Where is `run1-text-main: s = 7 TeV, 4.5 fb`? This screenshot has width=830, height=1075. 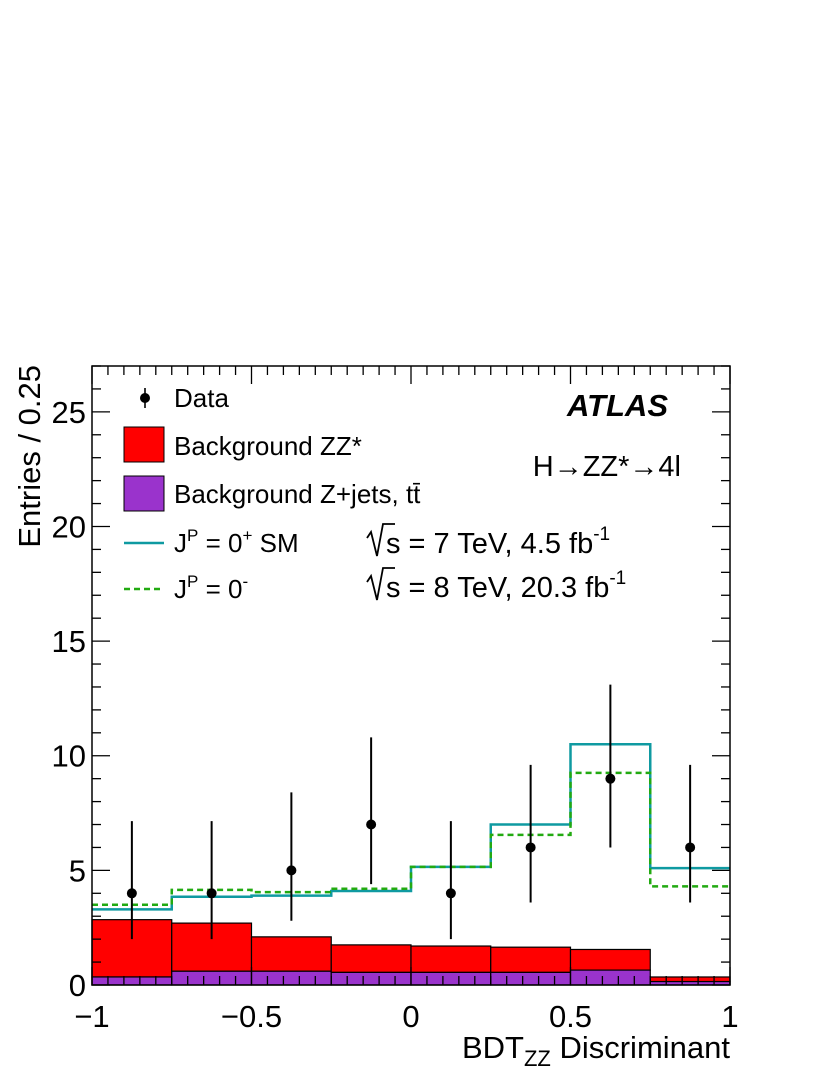
run1-text-main: s = 7 TeV, 4.5 fb is located at coordinates (489, 544).